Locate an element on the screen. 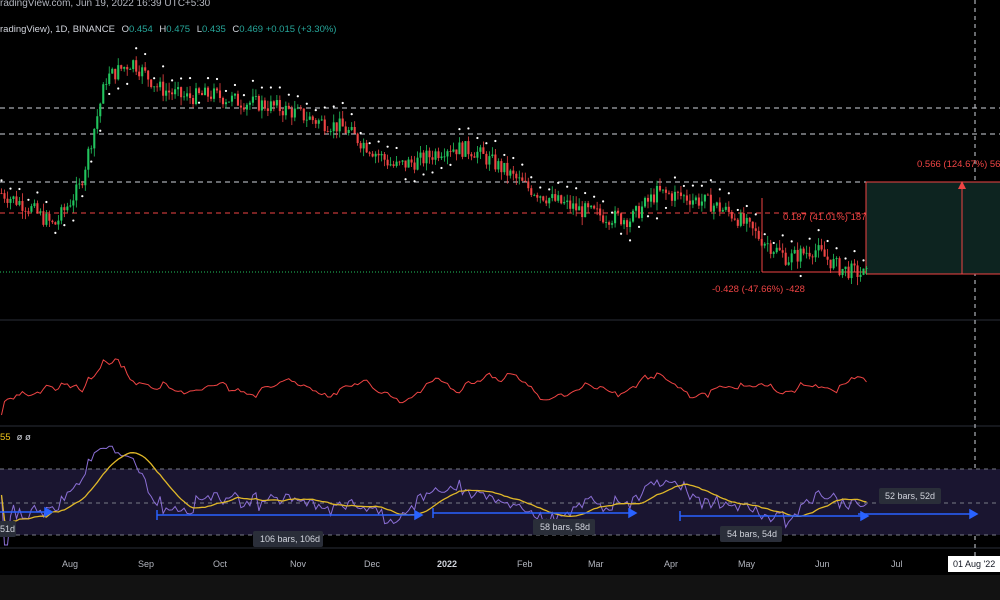 The height and width of the screenshot is (600, 1000). indicator-legend: 55 ø ø is located at coordinates (18, 437).